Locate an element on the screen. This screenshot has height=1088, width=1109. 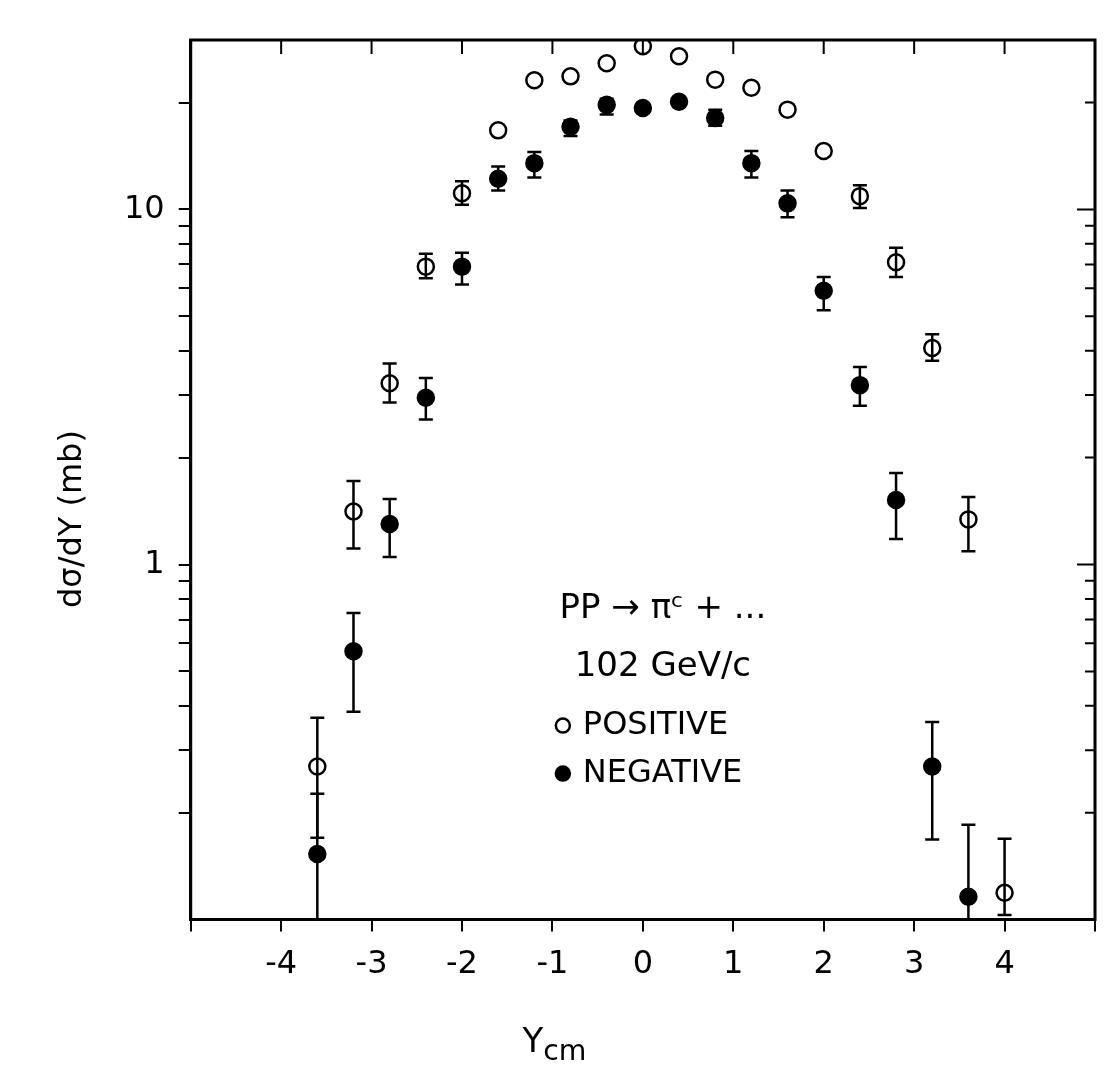
x-tick-label: -4 is located at coordinates (281, 962).